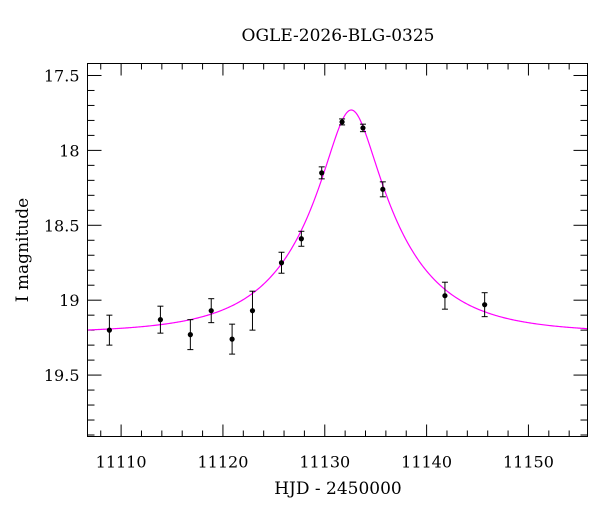 The height and width of the screenshot is (516, 600). What do you see at coordinates (528, 462) in the screenshot?
I see `x-tick-label: 11150` at bounding box center [528, 462].